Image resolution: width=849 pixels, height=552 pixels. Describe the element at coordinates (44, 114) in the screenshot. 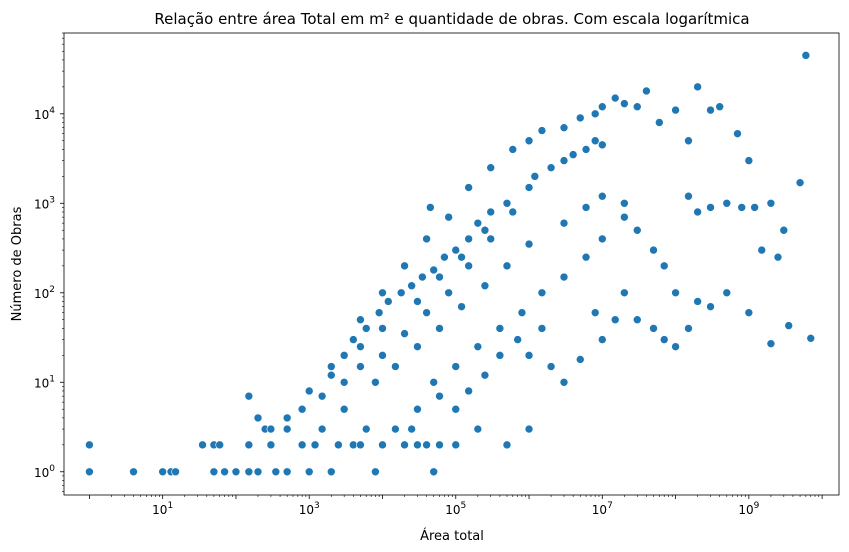

I see `y-tick-label: 104` at that location.